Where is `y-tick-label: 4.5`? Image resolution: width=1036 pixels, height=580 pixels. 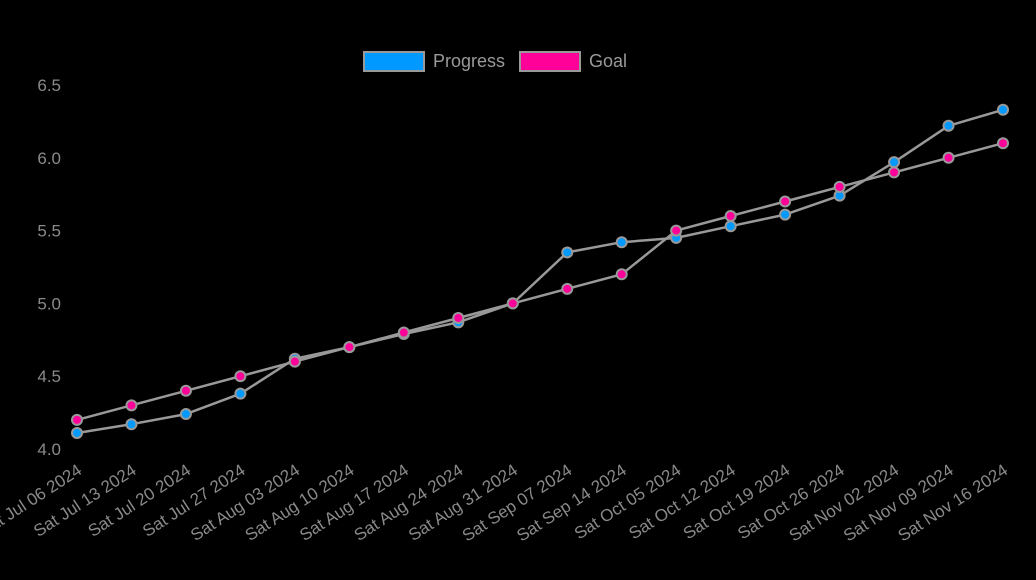
y-tick-label: 4.5 is located at coordinates (49, 376).